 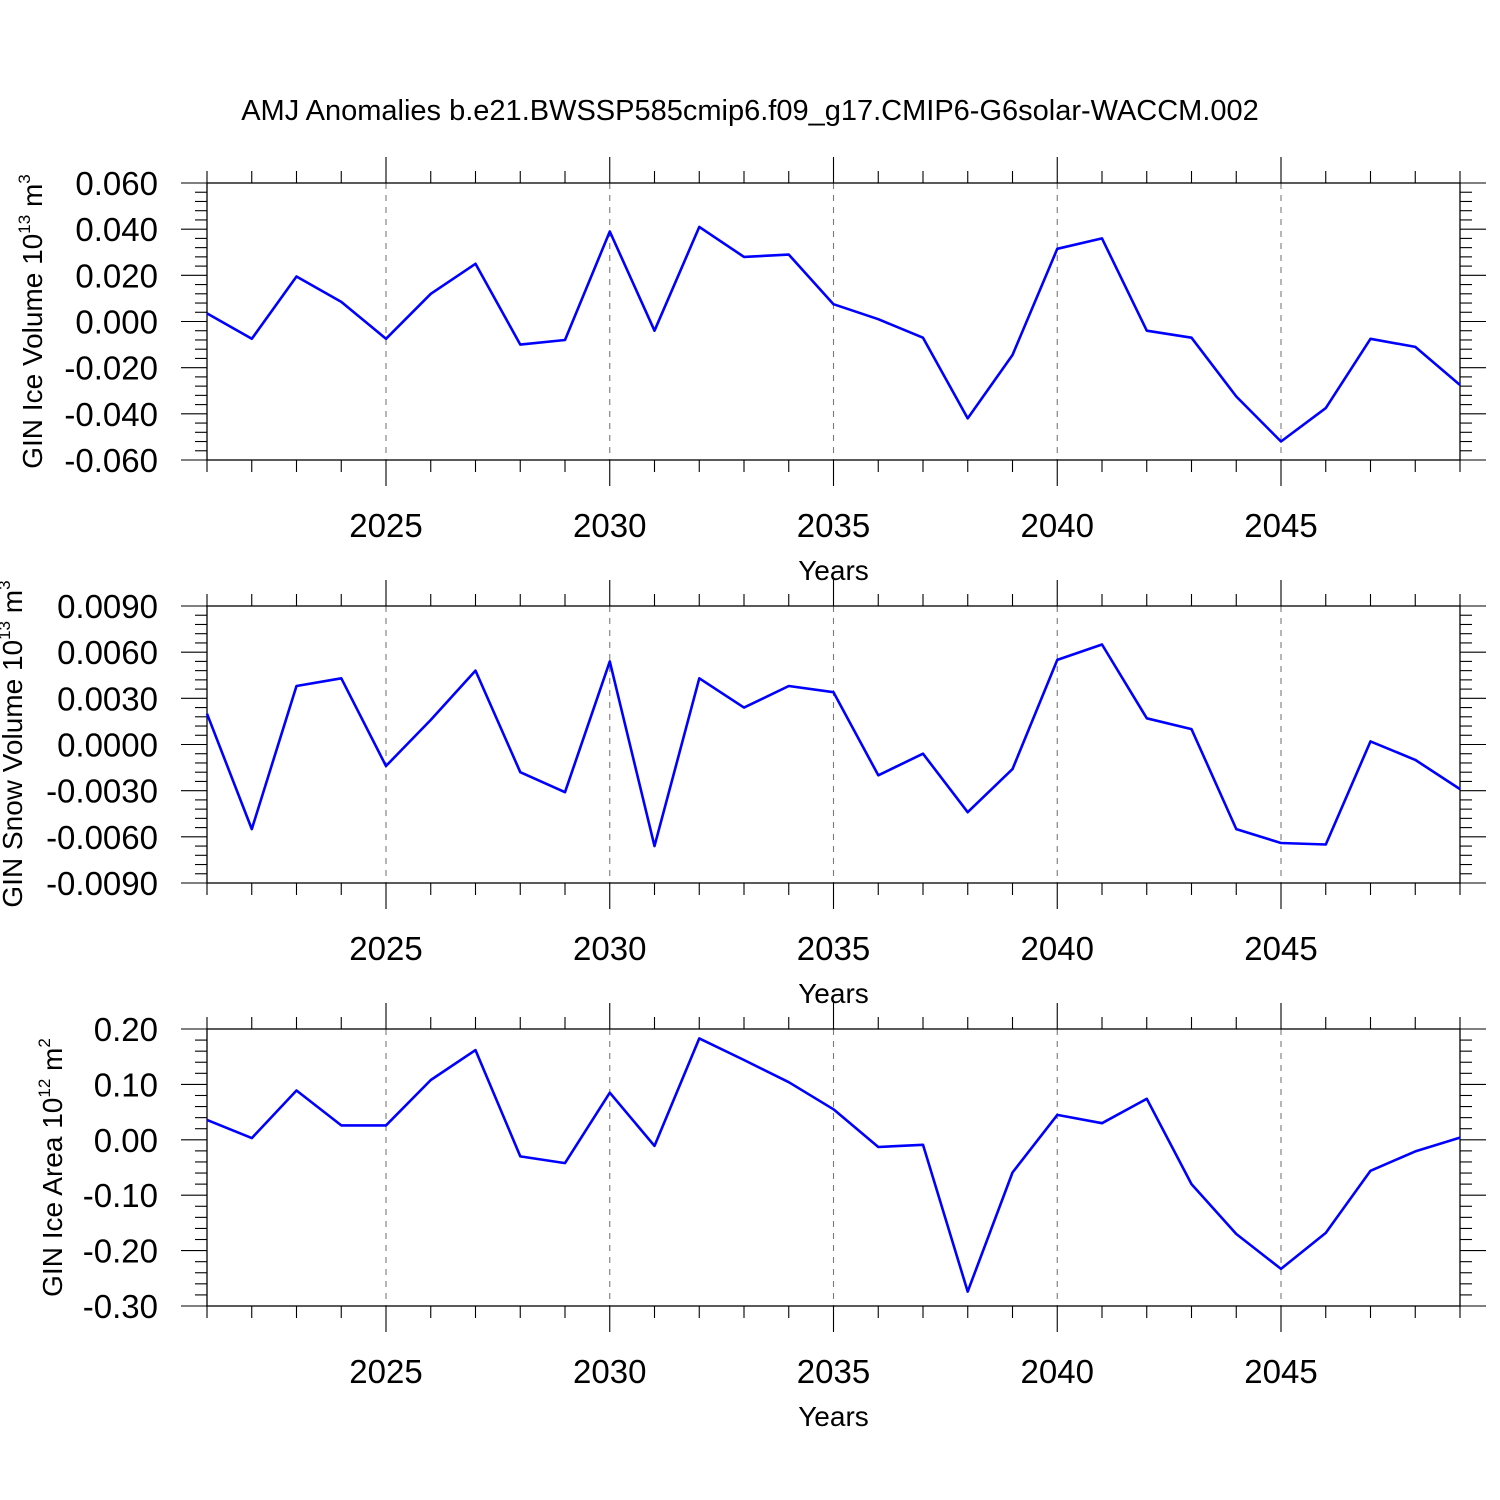 What do you see at coordinates (120, 1306) in the screenshot?
I see `y-tick-label: -0.30` at bounding box center [120, 1306].